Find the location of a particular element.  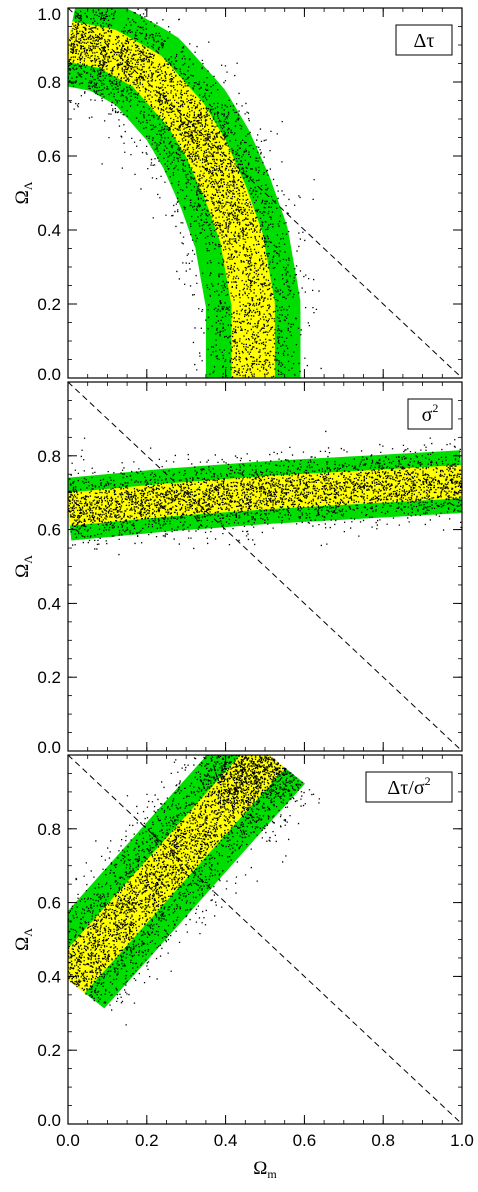

x-tick-label: 0.2 is located at coordinates (147, 1140).